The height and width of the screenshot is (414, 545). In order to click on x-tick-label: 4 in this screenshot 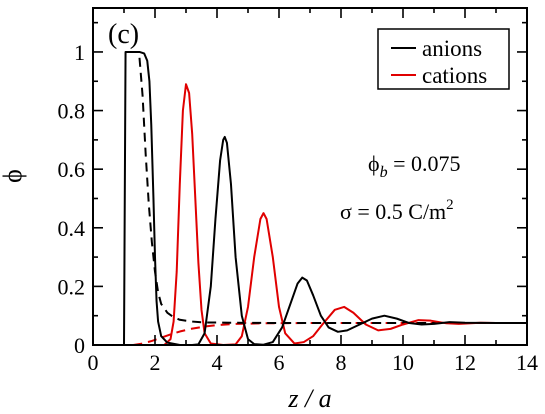, I will do `click(217, 362)`.